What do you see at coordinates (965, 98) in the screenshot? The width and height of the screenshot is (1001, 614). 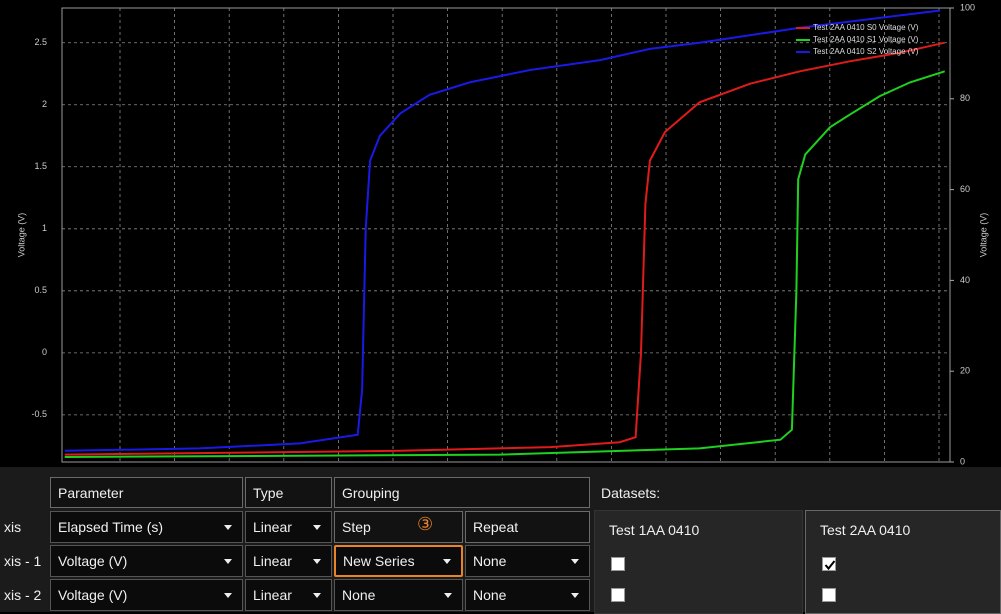 I see `y2-tick-label: 80` at bounding box center [965, 98].